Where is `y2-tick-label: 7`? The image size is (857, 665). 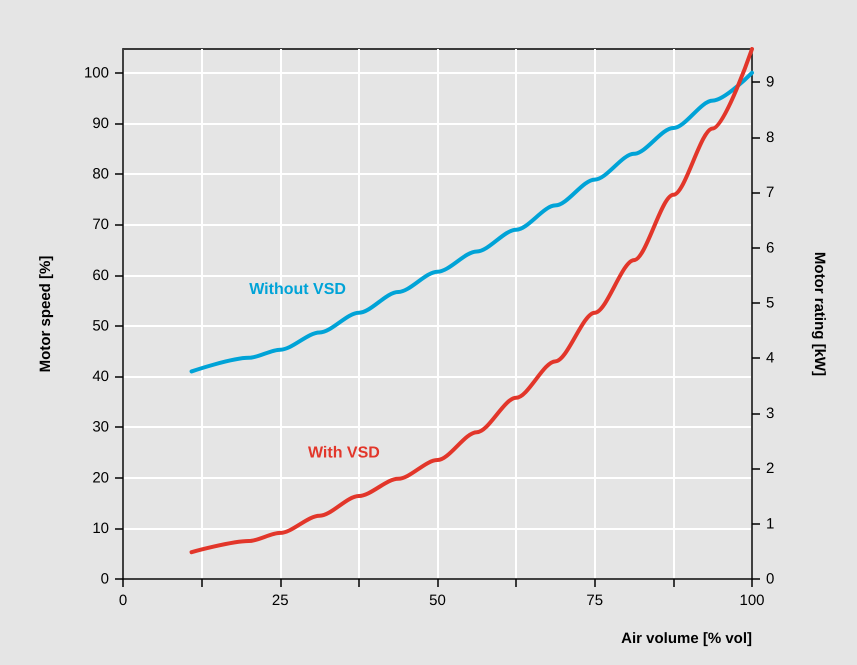
y2-tick-label: 7 is located at coordinates (770, 193).